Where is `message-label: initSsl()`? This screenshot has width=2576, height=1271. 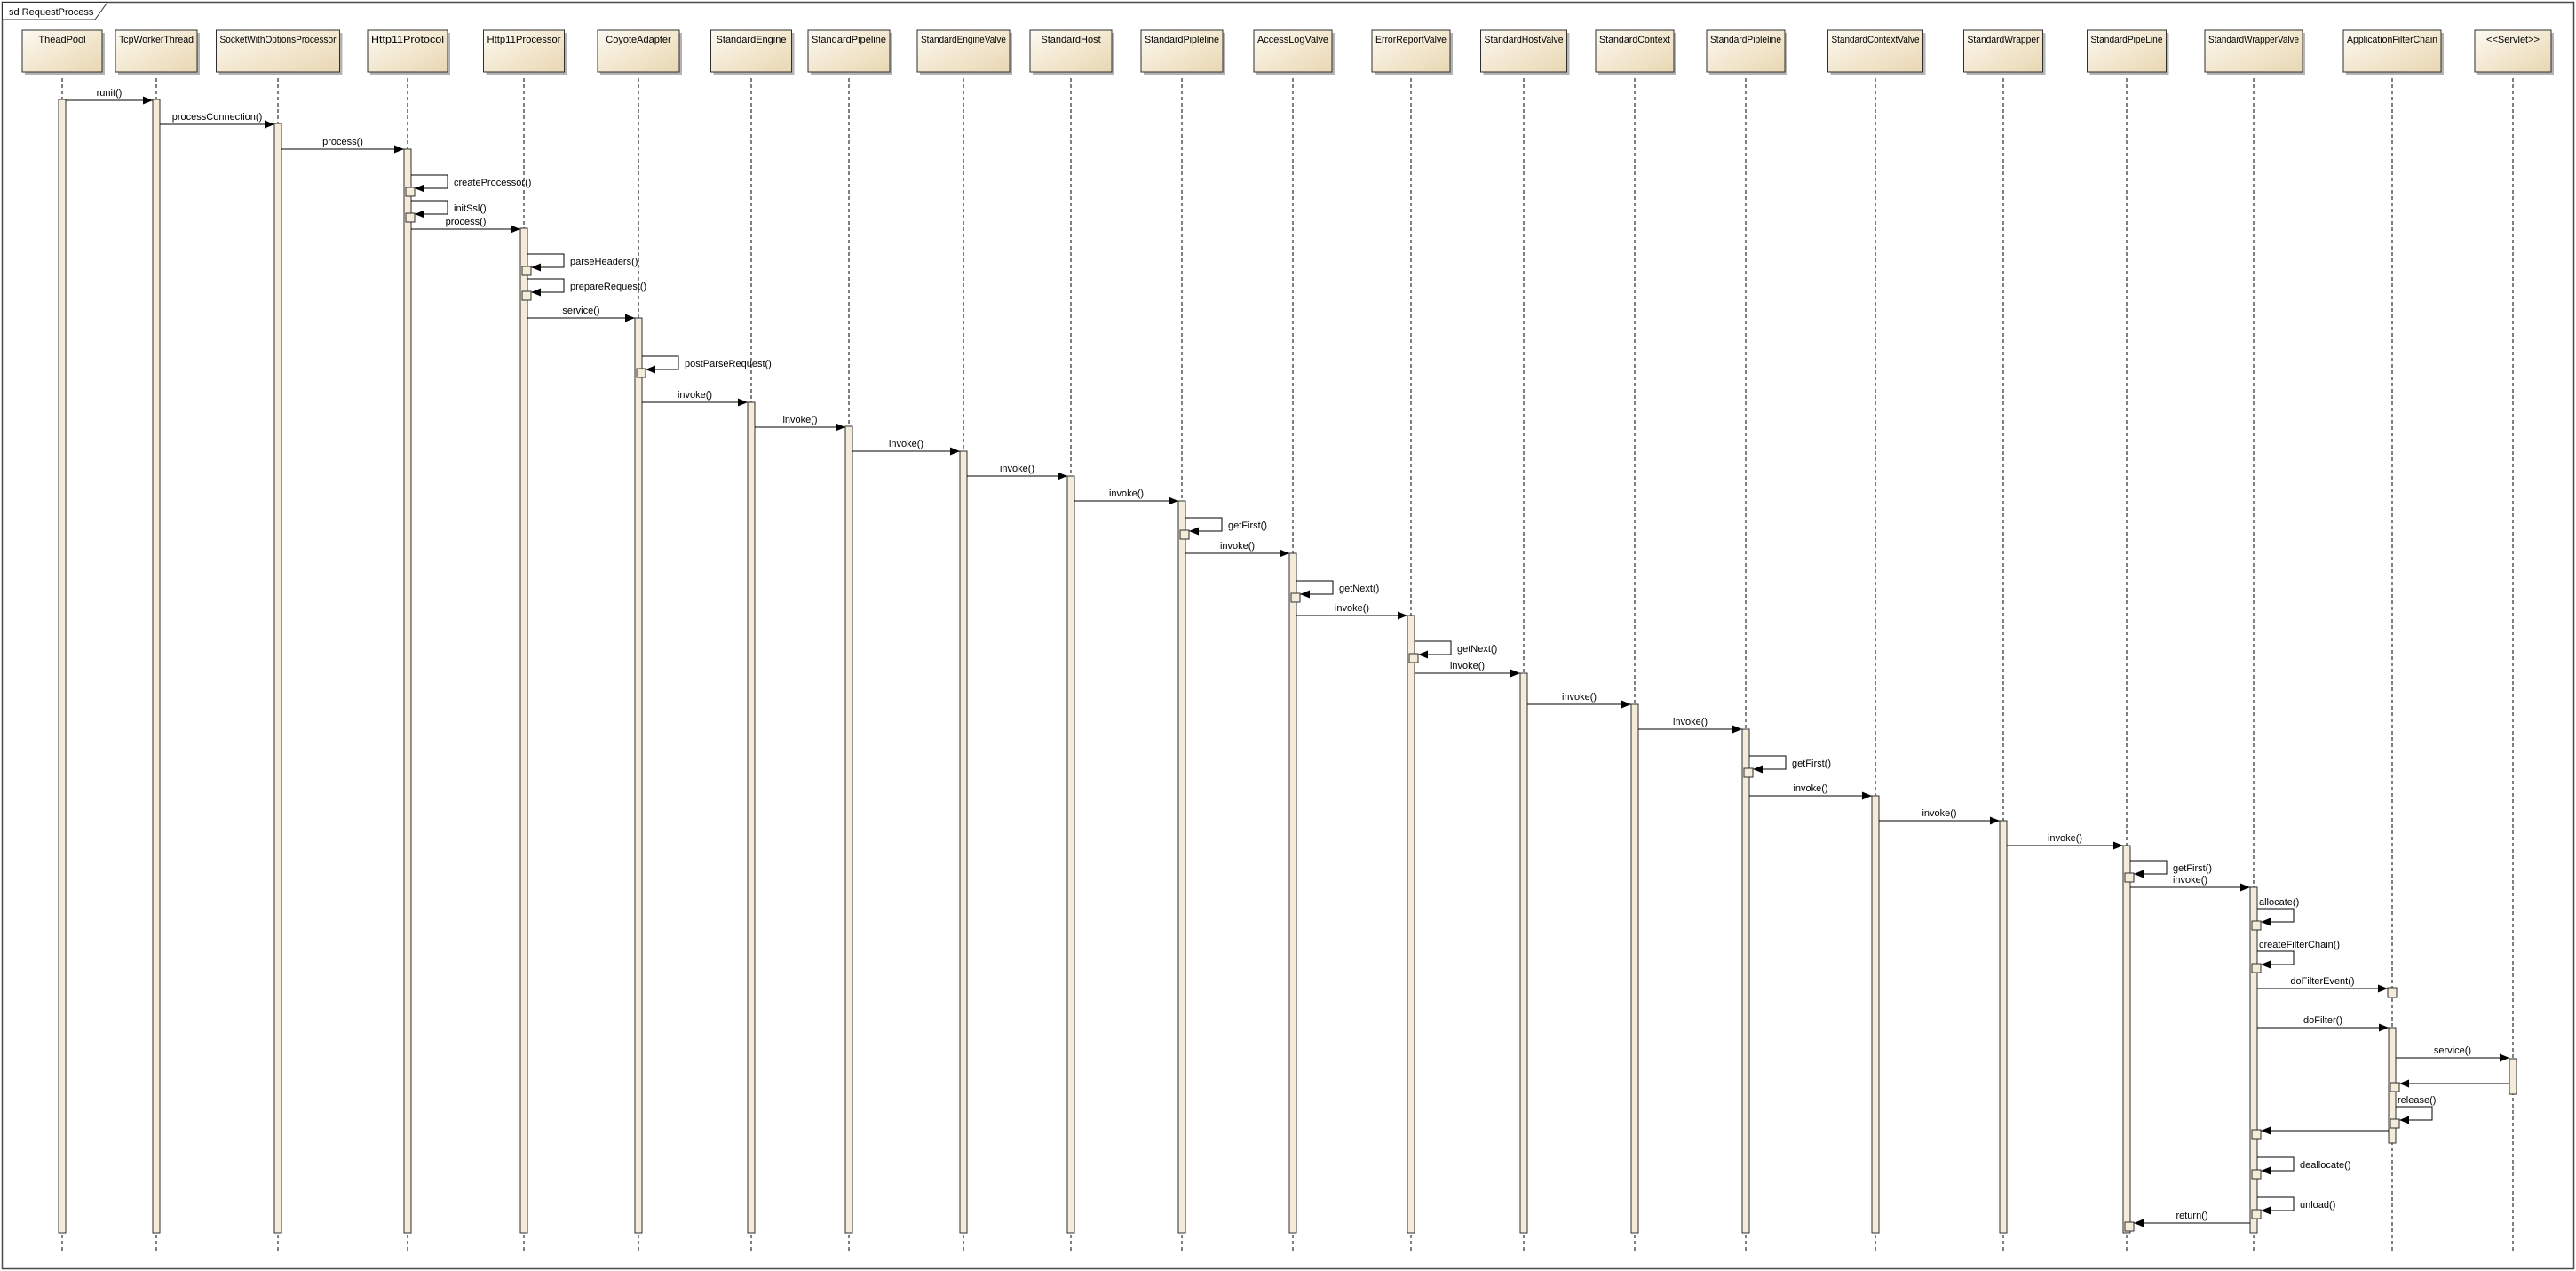 message-label: initSsl() is located at coordinates (470, 209).